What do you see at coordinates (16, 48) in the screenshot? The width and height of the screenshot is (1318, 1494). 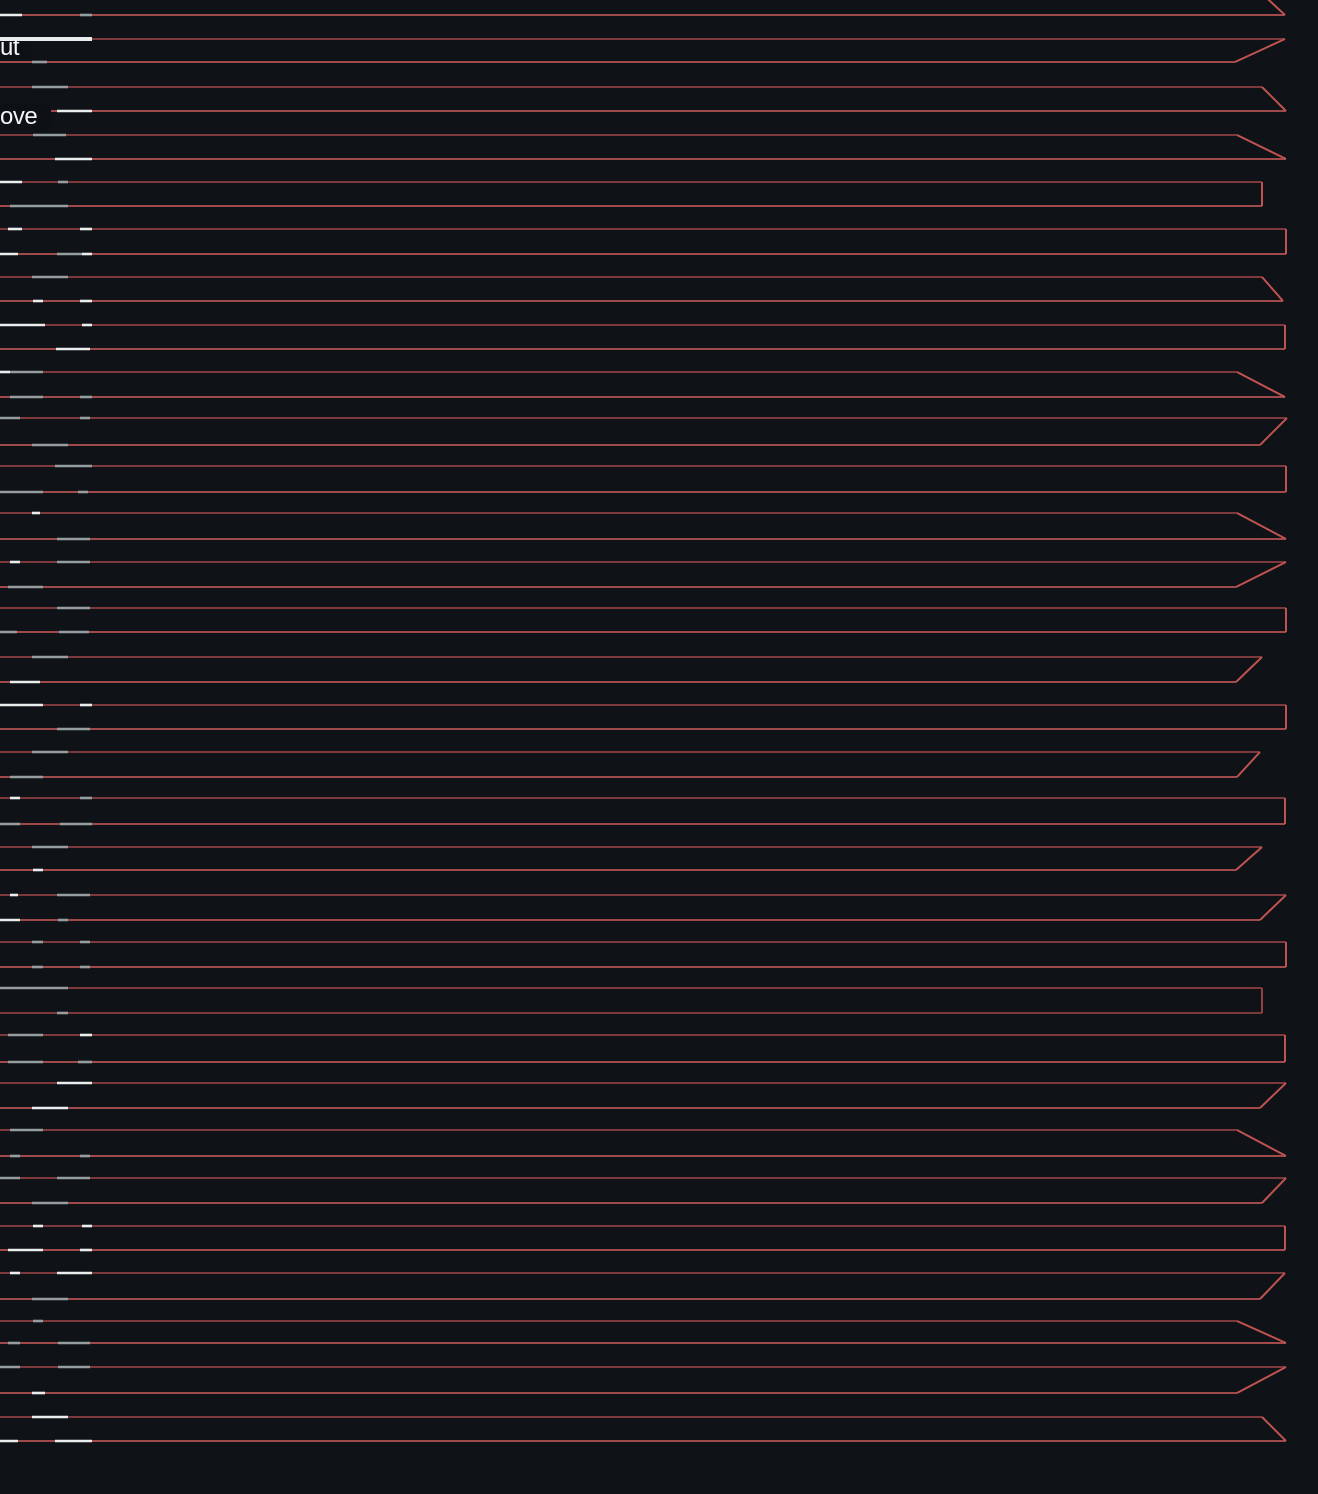 I see `truncated-label-ut: ut` at bounding box center [16, 48].